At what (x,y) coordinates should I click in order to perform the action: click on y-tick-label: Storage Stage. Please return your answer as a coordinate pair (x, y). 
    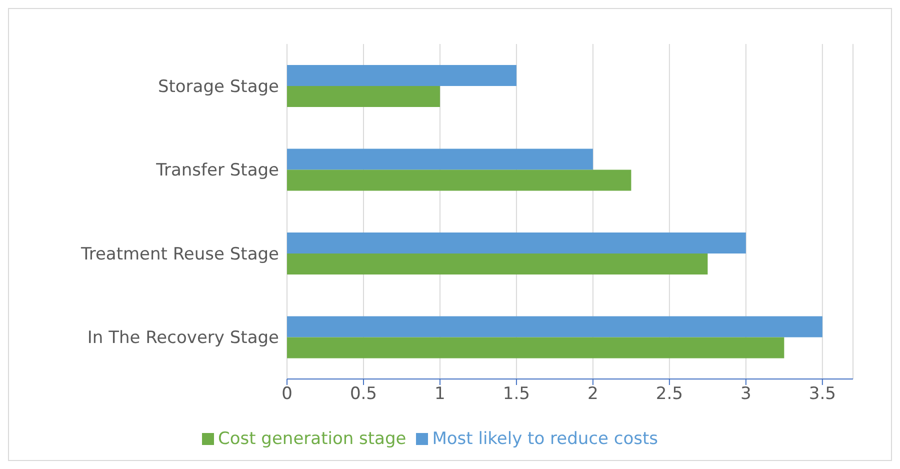
    Looking at the image, I should click on (218, 86).